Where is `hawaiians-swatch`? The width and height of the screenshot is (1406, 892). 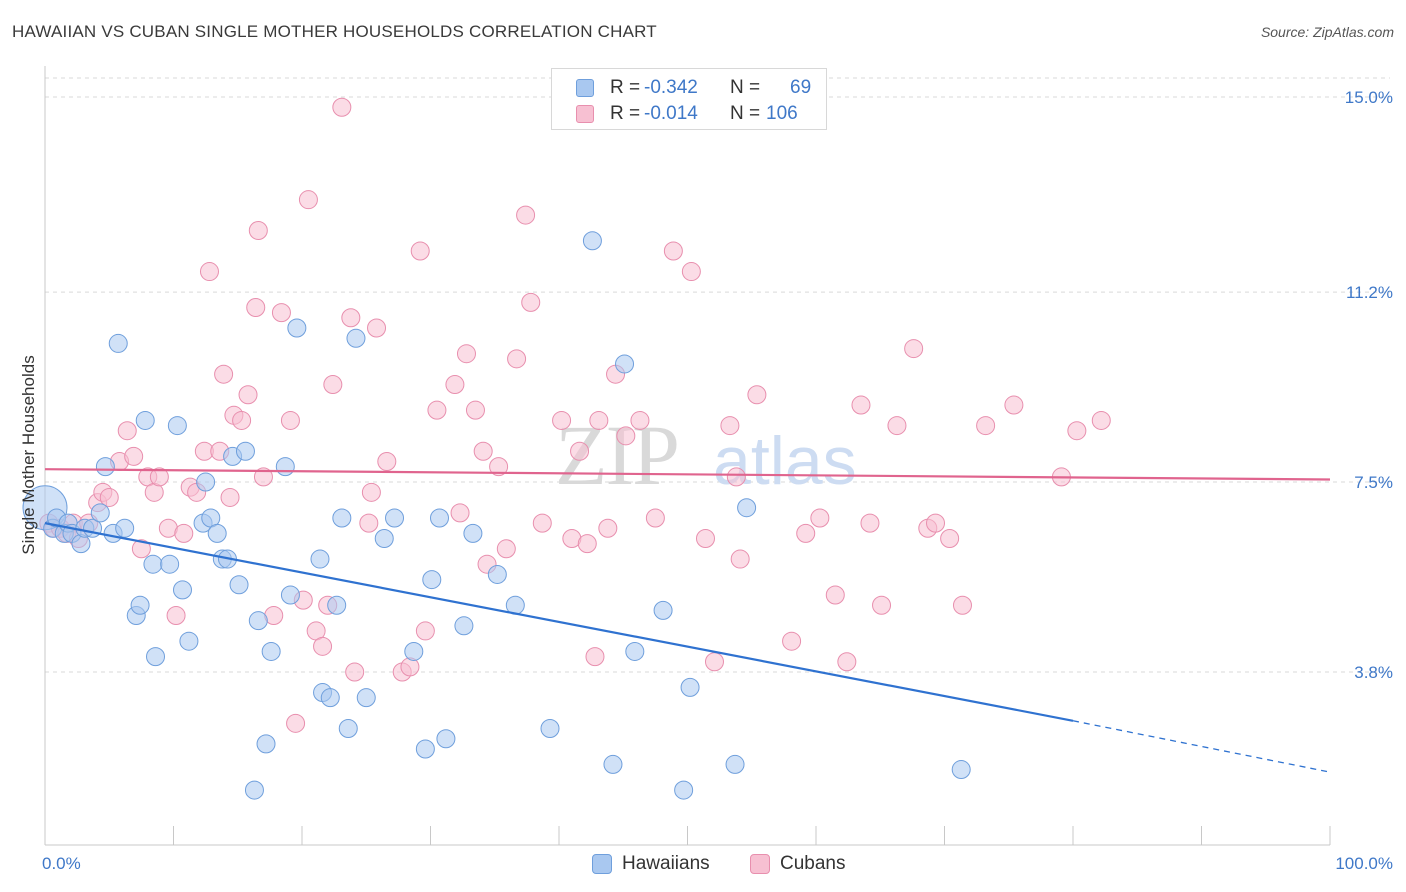 hawaiians-swatch is located at coordinates (585, 88).